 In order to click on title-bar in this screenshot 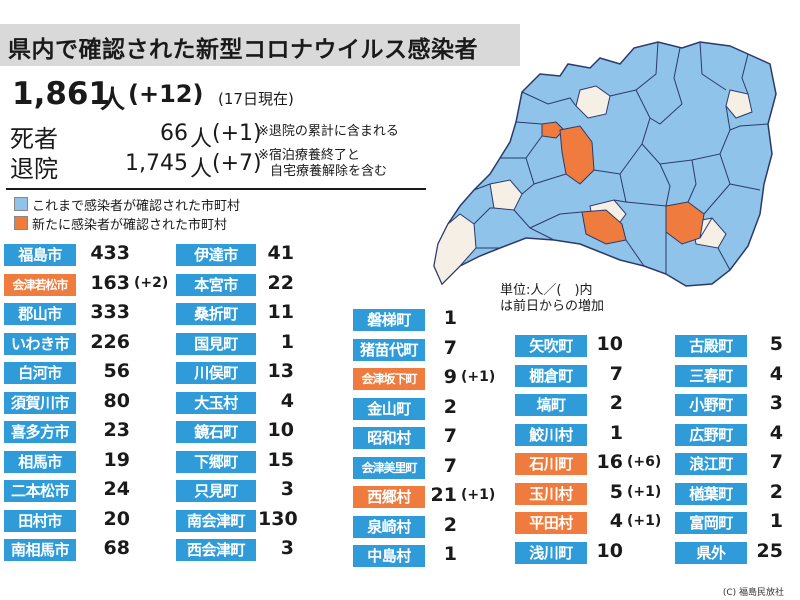, I will do `click(260, 45)`.